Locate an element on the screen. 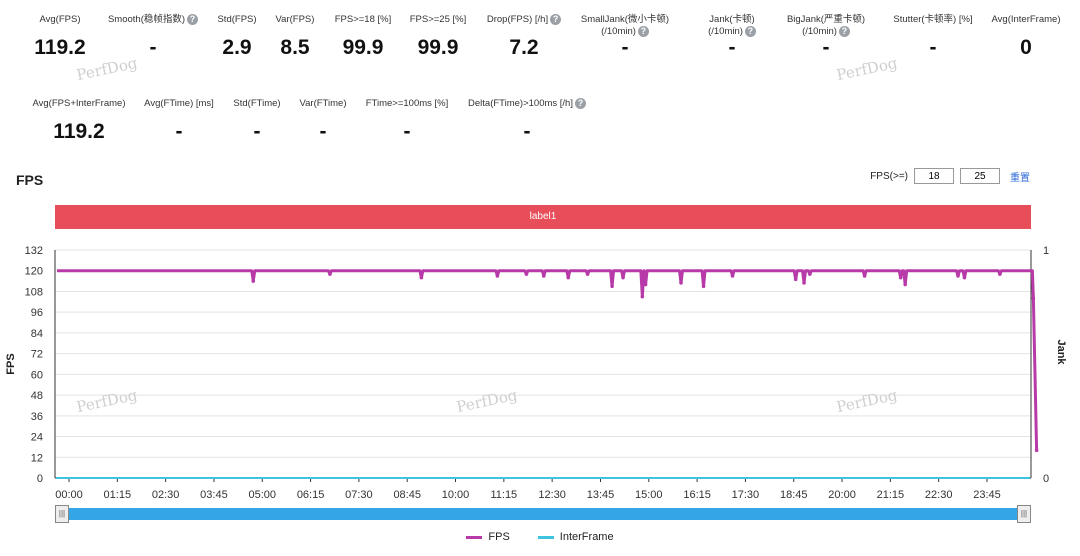  reset-link: 重置 is located at coordinates (1020, 178).